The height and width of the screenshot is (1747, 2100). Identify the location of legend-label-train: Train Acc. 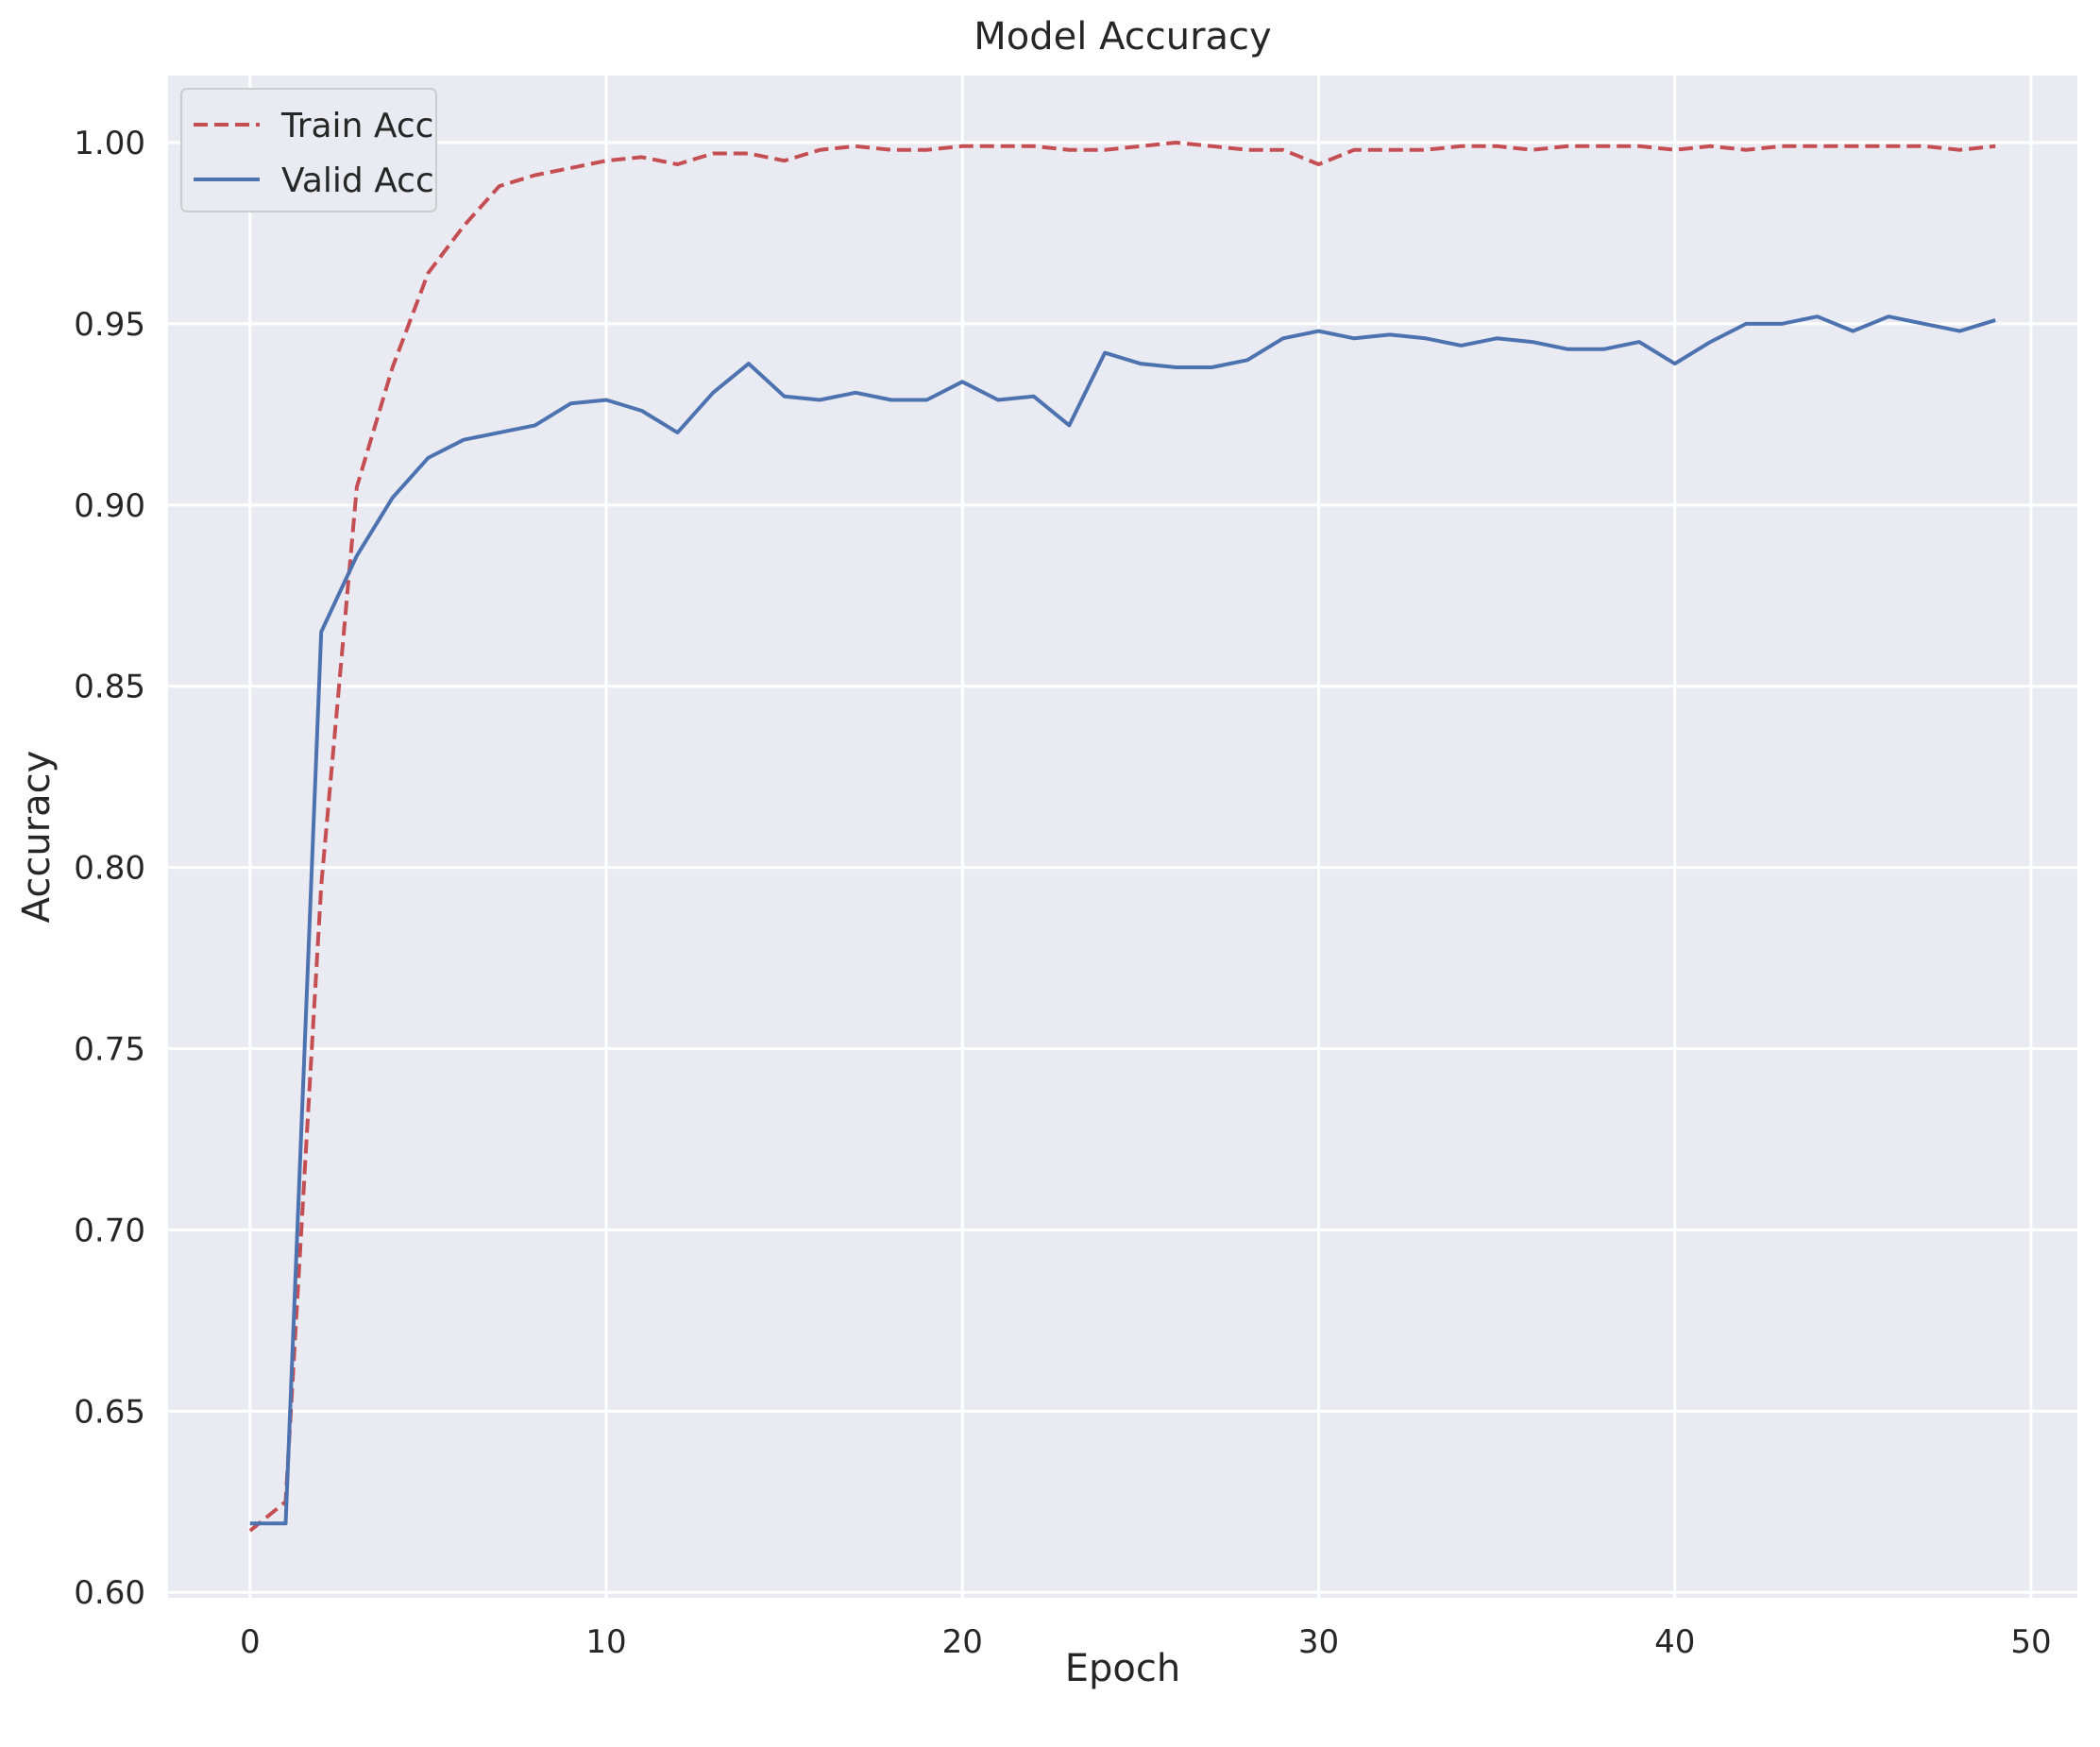
(356, 126).